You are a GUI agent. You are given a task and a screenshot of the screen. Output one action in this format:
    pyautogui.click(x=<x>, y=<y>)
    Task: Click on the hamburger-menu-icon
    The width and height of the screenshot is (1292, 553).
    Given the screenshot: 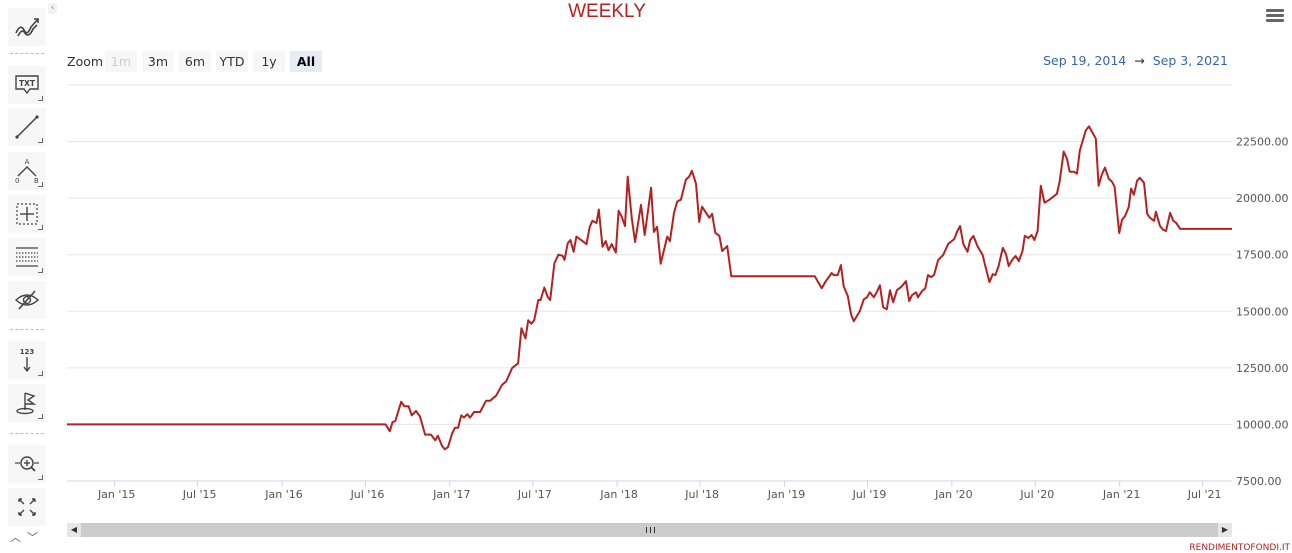 What is the action you would take?
    pyautogui.click(x=1275, y=16)
    